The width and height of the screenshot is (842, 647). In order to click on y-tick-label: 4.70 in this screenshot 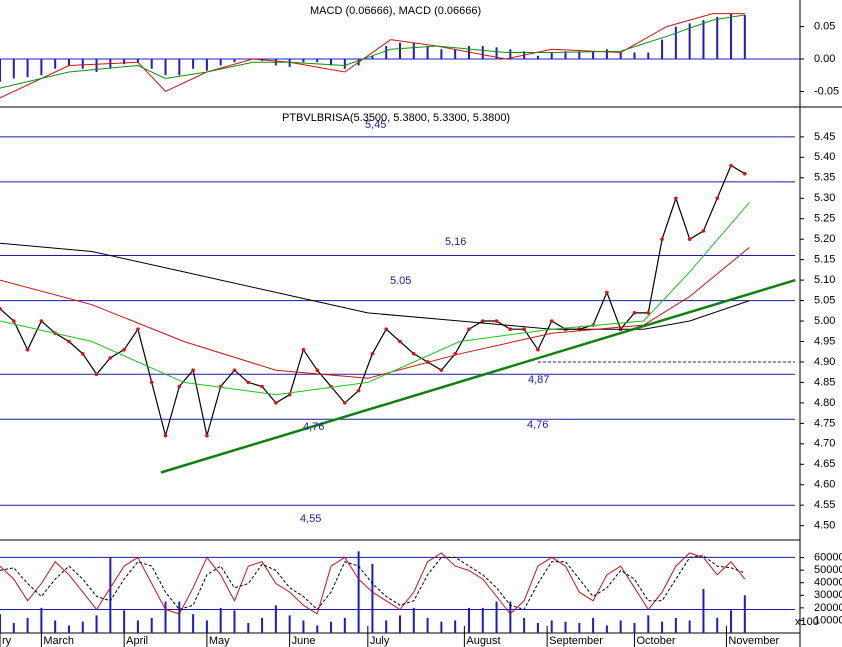, I will do `click(824, 444)`.